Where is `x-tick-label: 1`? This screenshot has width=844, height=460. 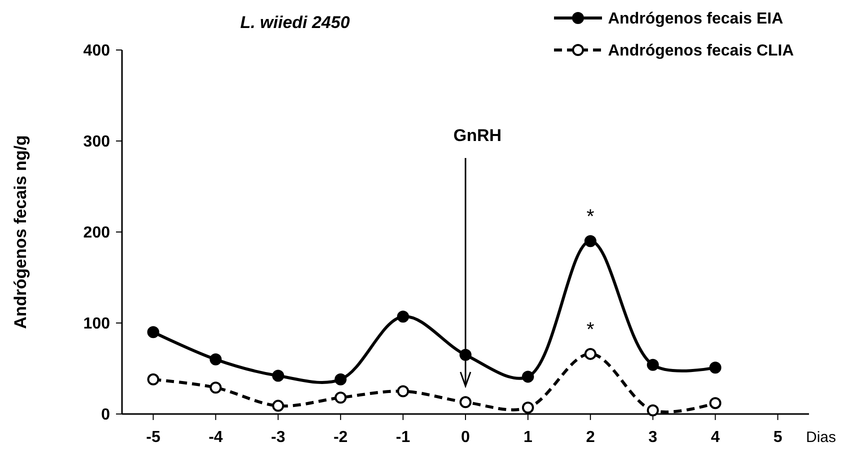
x-tick-label: 1 is located at coordinates (528, 437).